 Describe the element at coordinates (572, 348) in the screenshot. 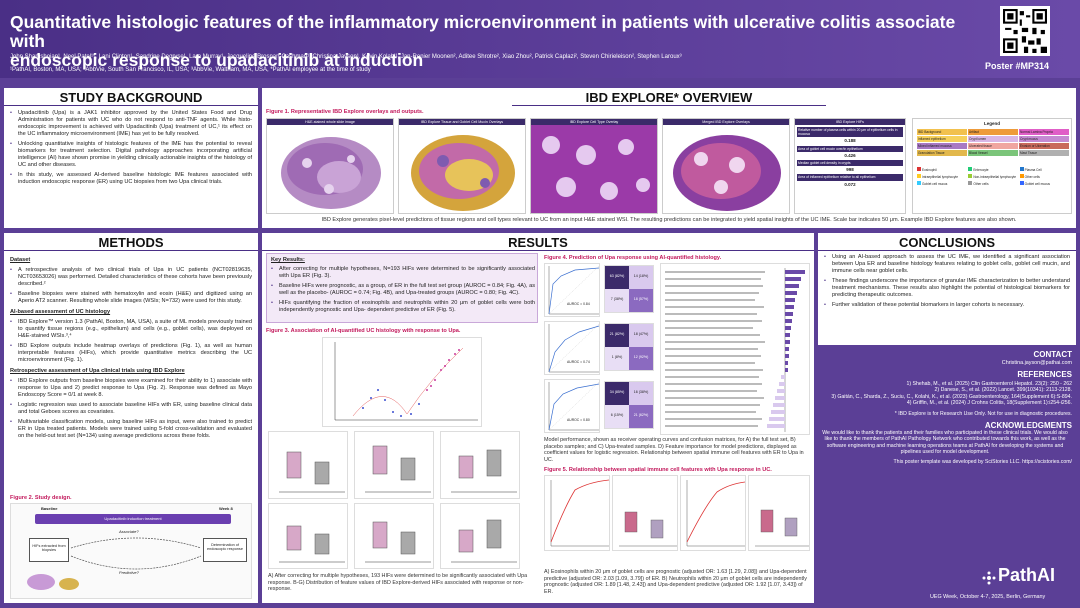

I see `roc-curve-b: AUROC = 0.74` at that location.